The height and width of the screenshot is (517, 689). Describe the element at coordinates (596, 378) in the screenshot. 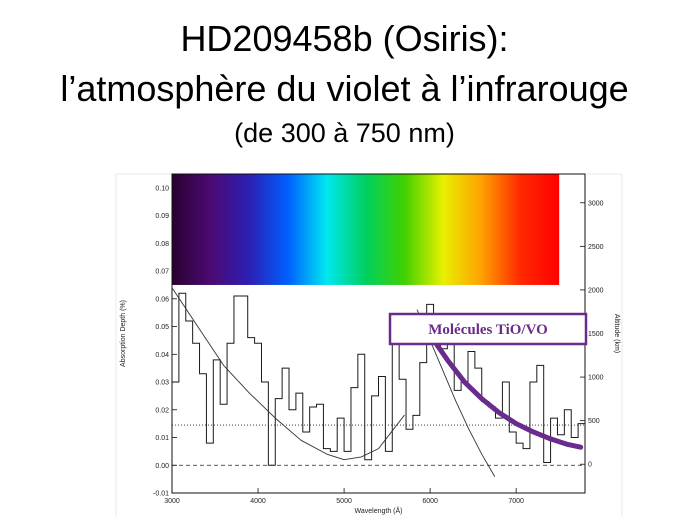

I see `y-right-tick-label: 1000` at that location.